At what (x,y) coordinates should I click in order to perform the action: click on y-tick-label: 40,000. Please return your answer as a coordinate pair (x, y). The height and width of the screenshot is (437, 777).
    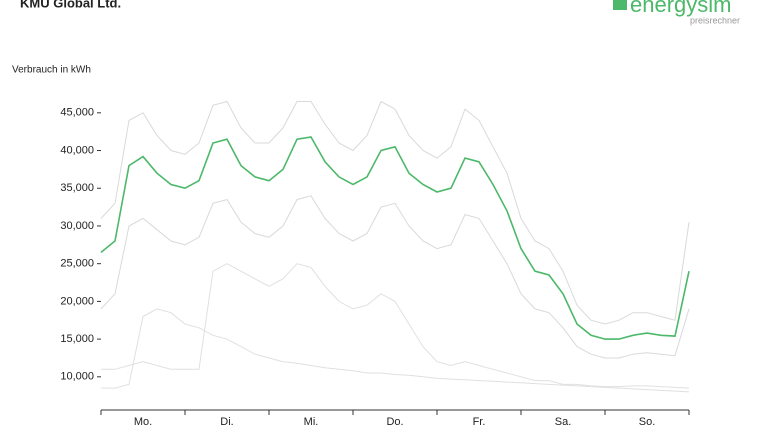
    Looking at the image, I should click on (77, 150).